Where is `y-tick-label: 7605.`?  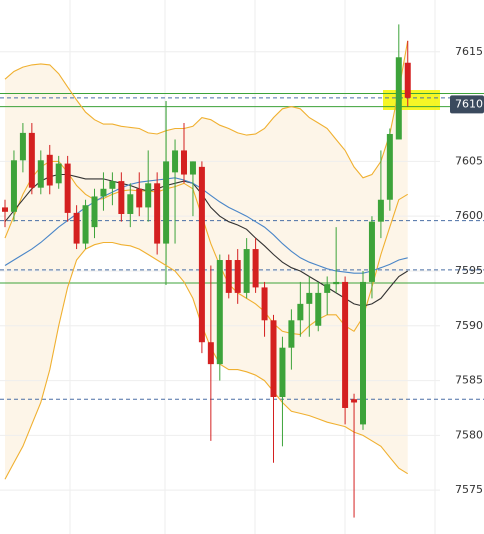
y-tick-label: 7605. is located at coordinates (469, 160).